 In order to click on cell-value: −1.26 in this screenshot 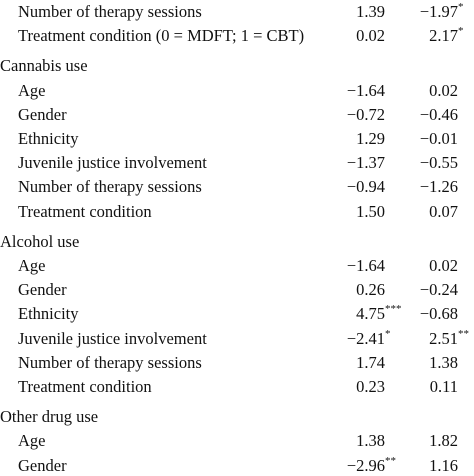, I will do `click(438, 187)`.